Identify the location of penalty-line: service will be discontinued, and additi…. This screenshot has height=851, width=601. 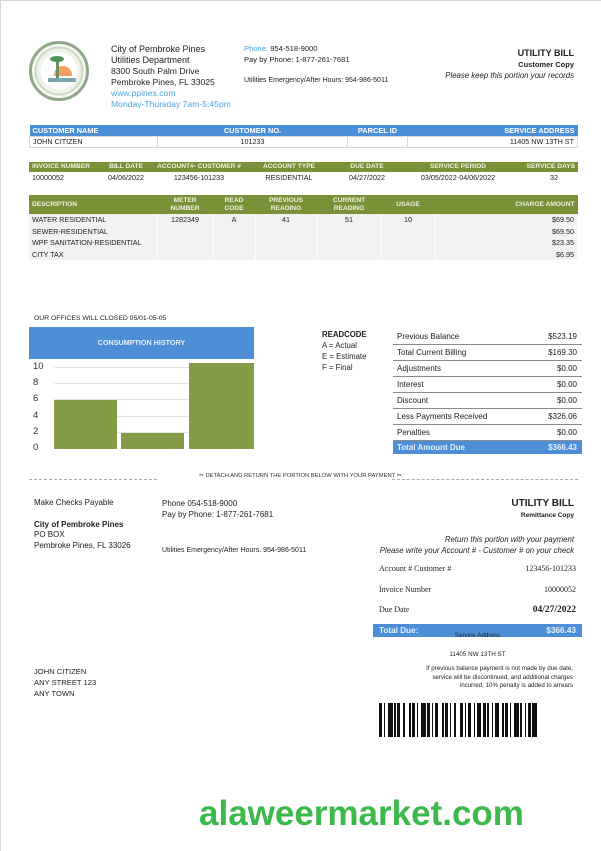
(502, 677).